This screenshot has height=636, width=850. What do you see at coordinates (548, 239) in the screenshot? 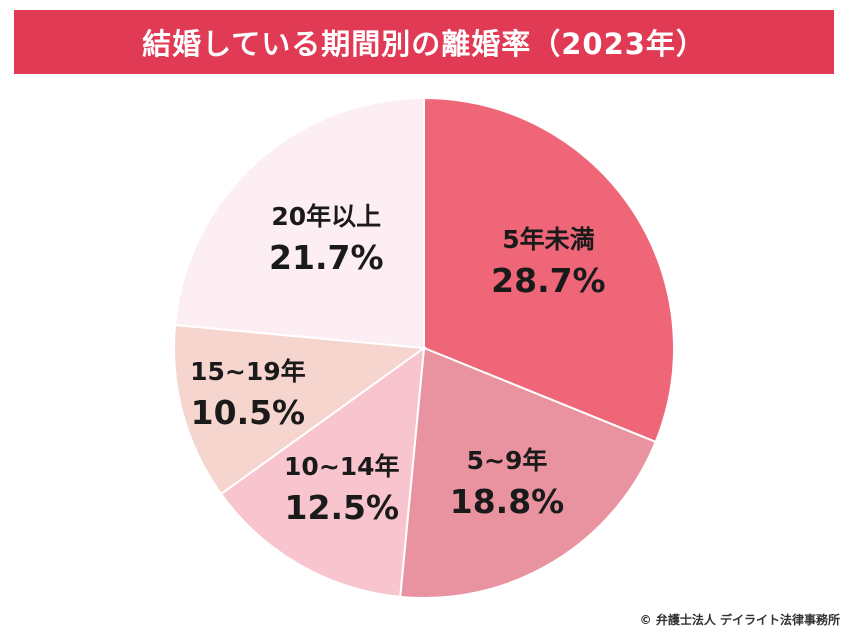
I see `slice-category-label: 5年未満` at bounding box center [548, 239].